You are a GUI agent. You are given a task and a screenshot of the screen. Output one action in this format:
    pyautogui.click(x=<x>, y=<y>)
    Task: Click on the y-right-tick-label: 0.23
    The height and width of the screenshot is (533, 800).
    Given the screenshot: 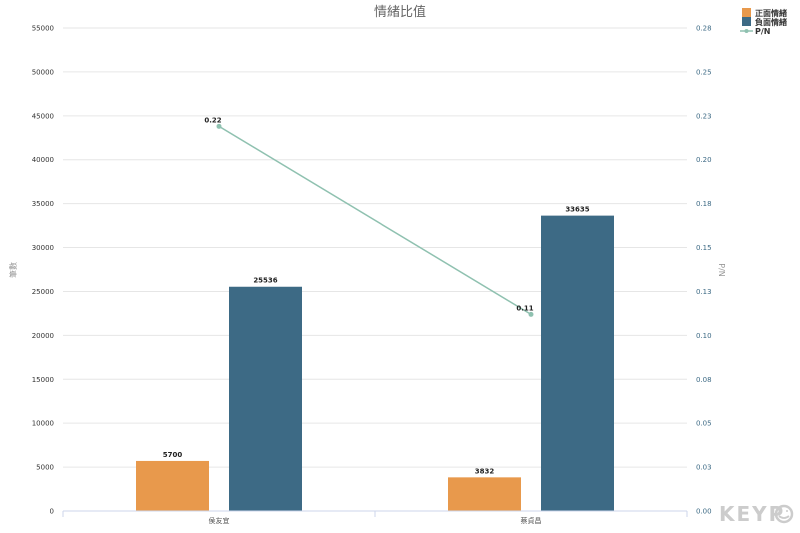 What is the action you would take?
    pyautogui.click(x=704, y=116)
    